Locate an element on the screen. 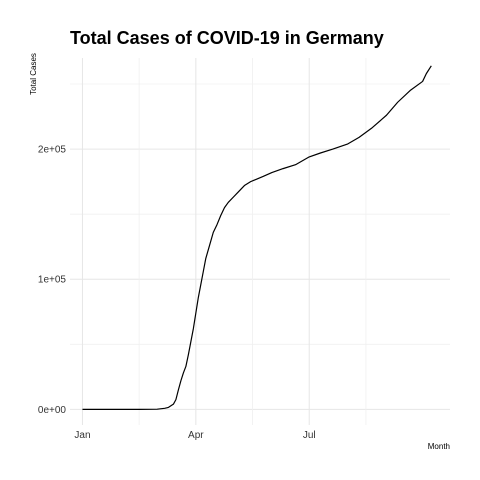  y-tick-label: 0e+00 is located at coordinates (52, 410).